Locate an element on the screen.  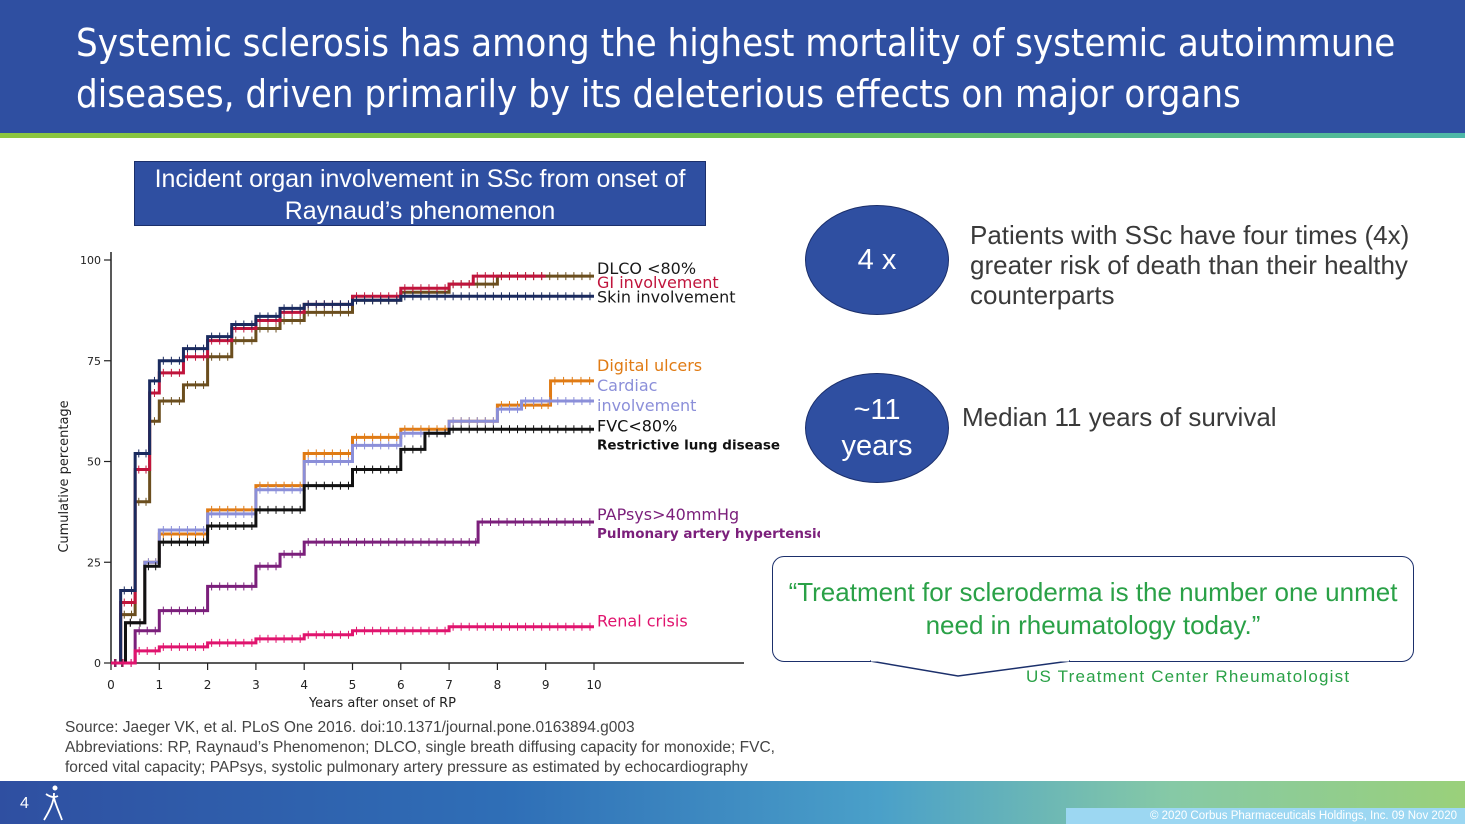
page-number: 4 is located at coordinates (24, 803).